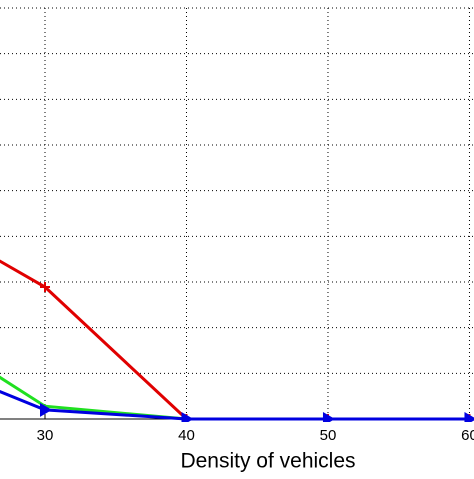  What do you see at coordinates (235, 405) in the screenshot?
I see `series-line` at bounding box center [235, 405].